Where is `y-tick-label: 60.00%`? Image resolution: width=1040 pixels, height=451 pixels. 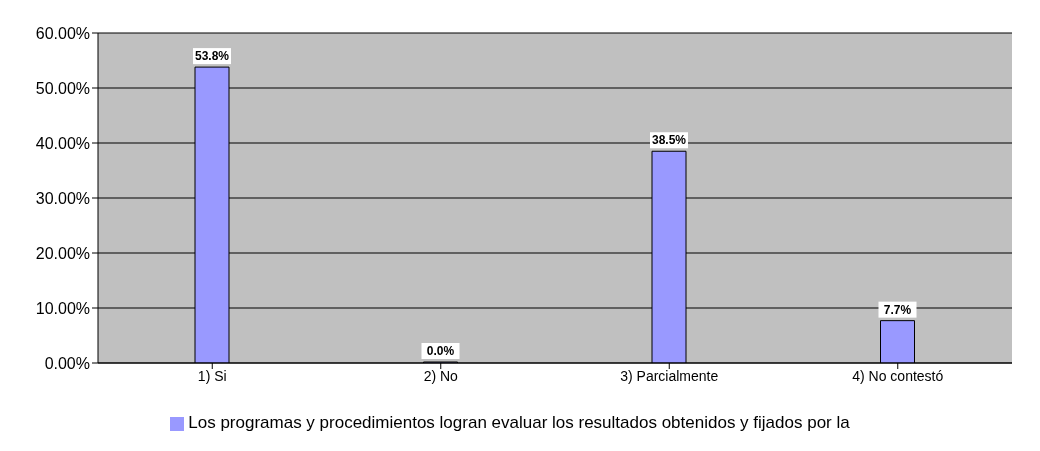 y-tick-label: 60.00% is located at coordinates (62, 33).